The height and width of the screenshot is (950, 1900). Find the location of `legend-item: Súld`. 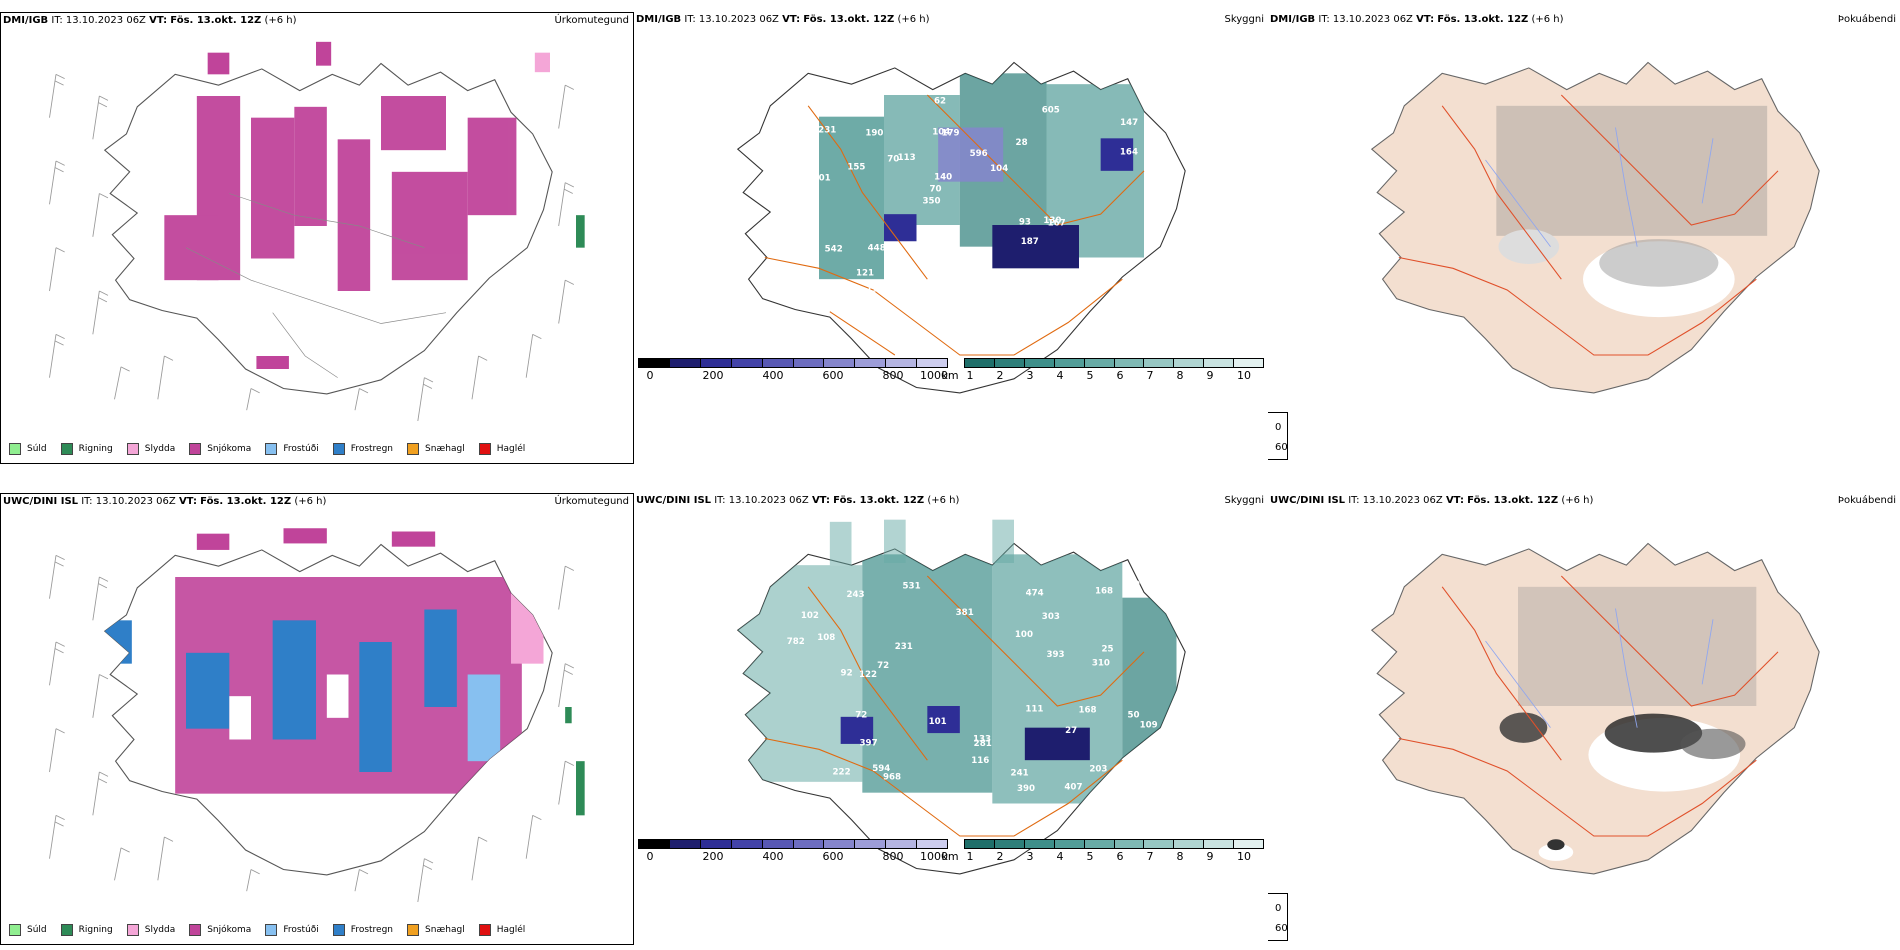

legend-item: Súld is located at coordinates (28, 930).